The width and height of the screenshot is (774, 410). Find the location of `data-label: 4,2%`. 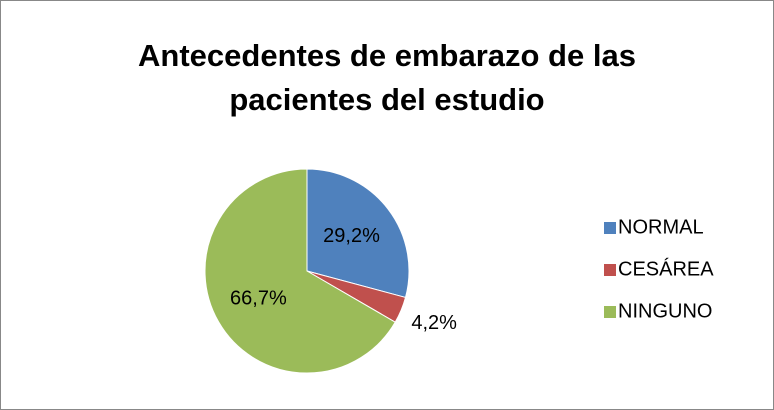

data-label: 4,2% is located at coordinates (434, 323).